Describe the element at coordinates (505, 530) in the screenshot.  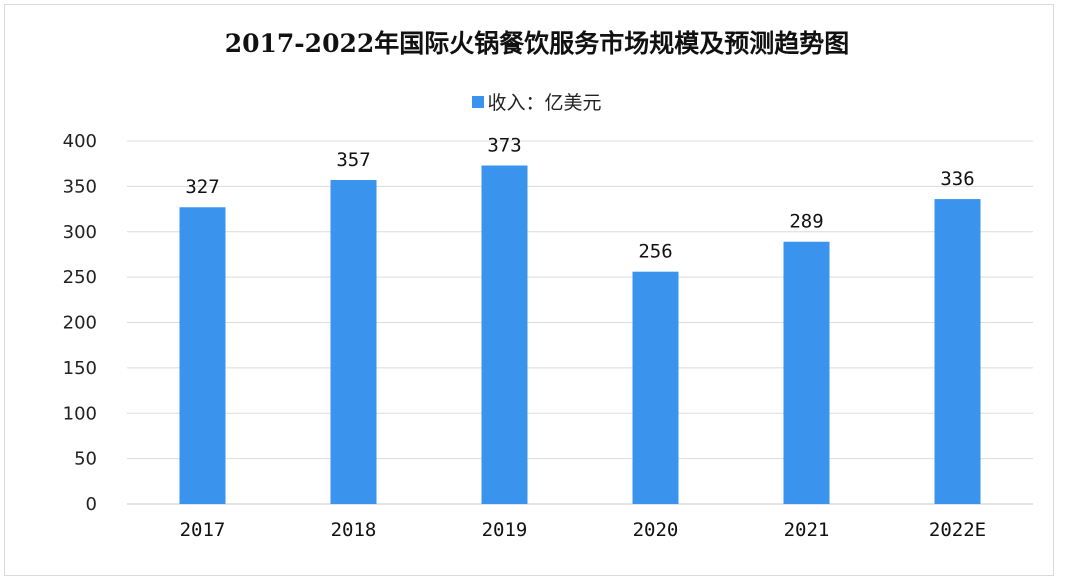
I see `x-tick-label: 2019` at that location.